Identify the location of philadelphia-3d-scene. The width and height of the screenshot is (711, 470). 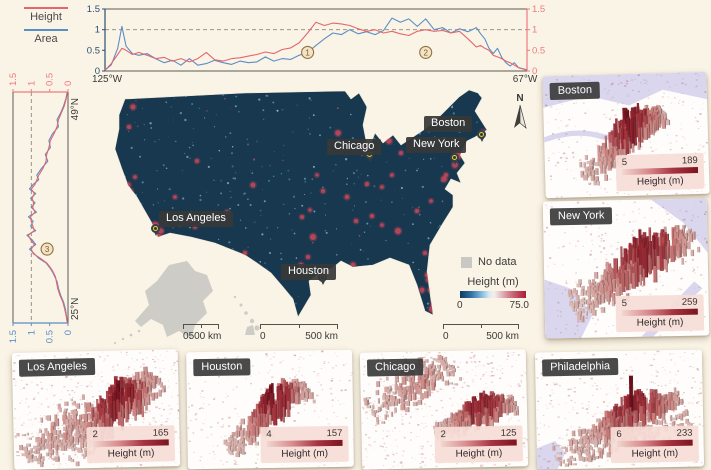
(620, 409).